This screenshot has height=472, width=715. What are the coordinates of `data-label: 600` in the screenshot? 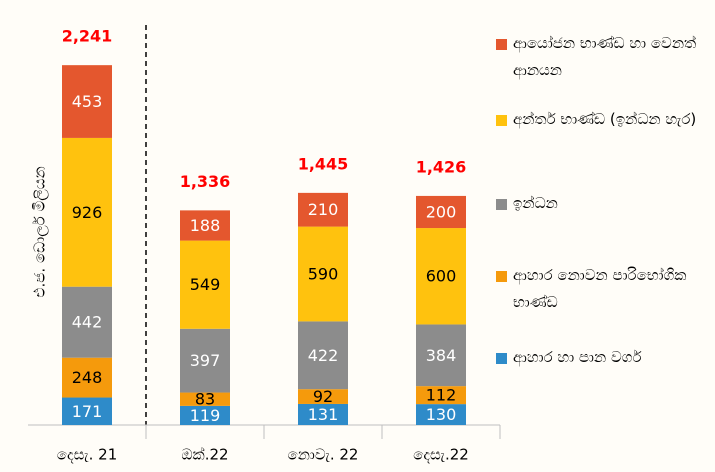 It's located at (441, 276).